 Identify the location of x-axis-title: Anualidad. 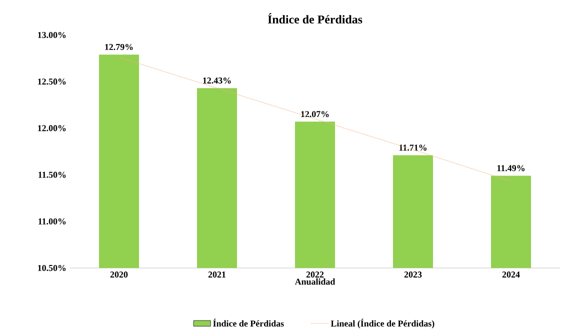
(315, 281).